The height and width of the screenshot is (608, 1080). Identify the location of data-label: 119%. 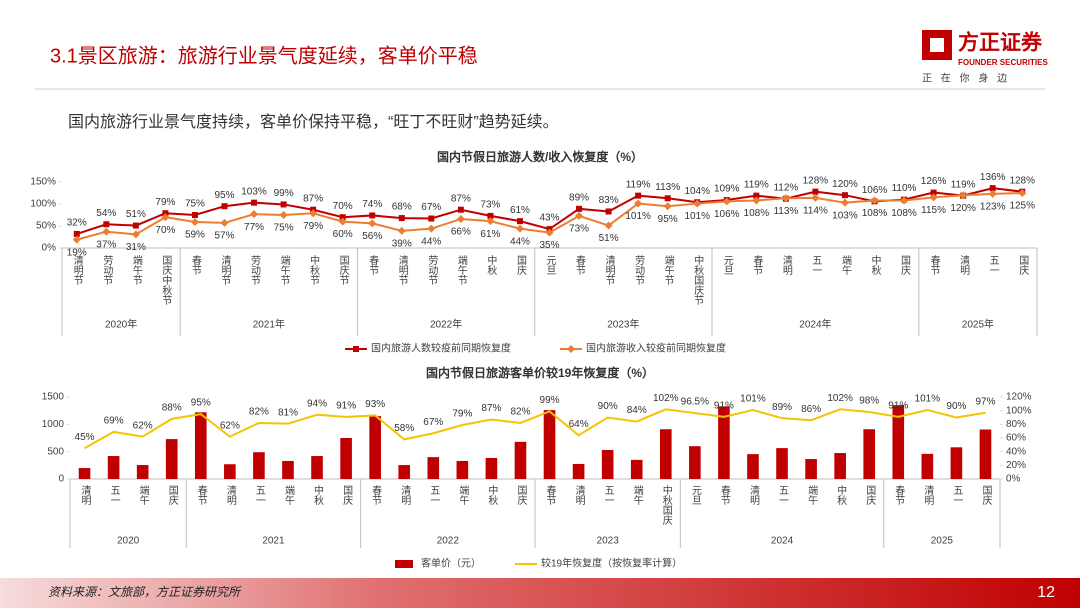
(963, 184).